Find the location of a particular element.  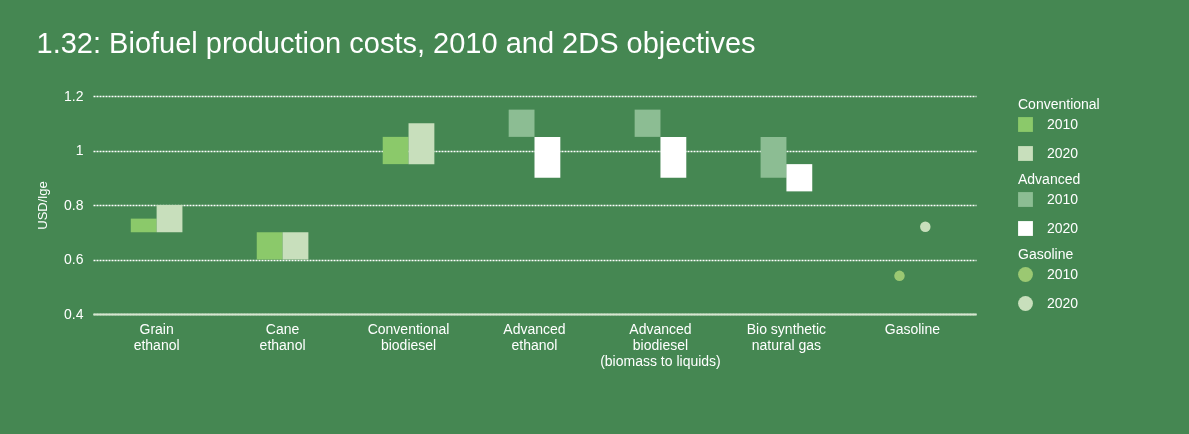

y-tick-label: 0.6 is located at coordinates (74, 259).